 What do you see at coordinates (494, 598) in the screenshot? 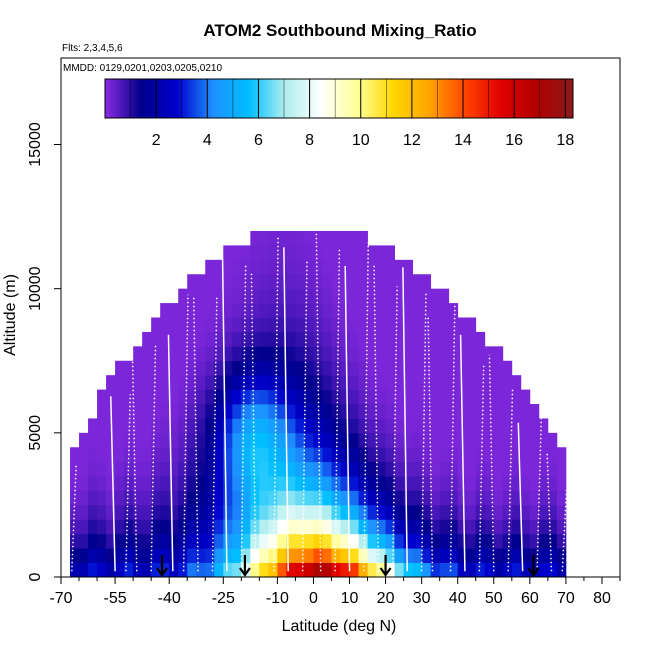
I see `x-tick-label: 50` at bounding box center [494, 598].